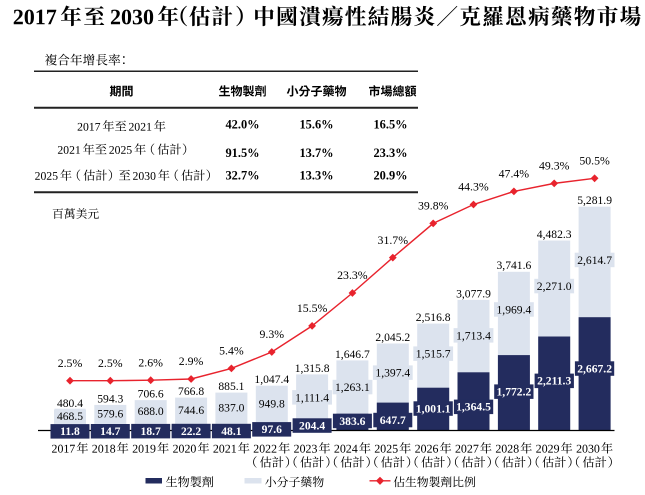  I want to click on svg-text: 1,364.5, so click(473, 407).